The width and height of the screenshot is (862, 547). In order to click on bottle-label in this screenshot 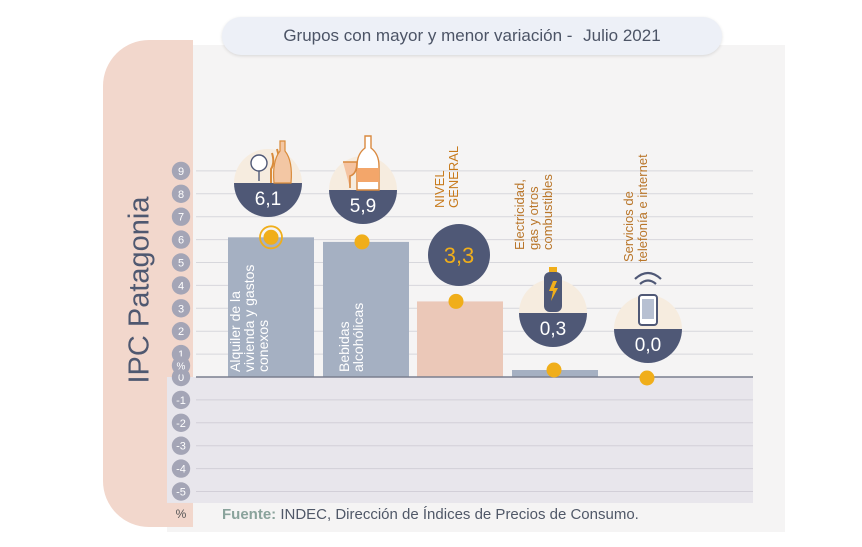, I will do `click(368, 175)`.